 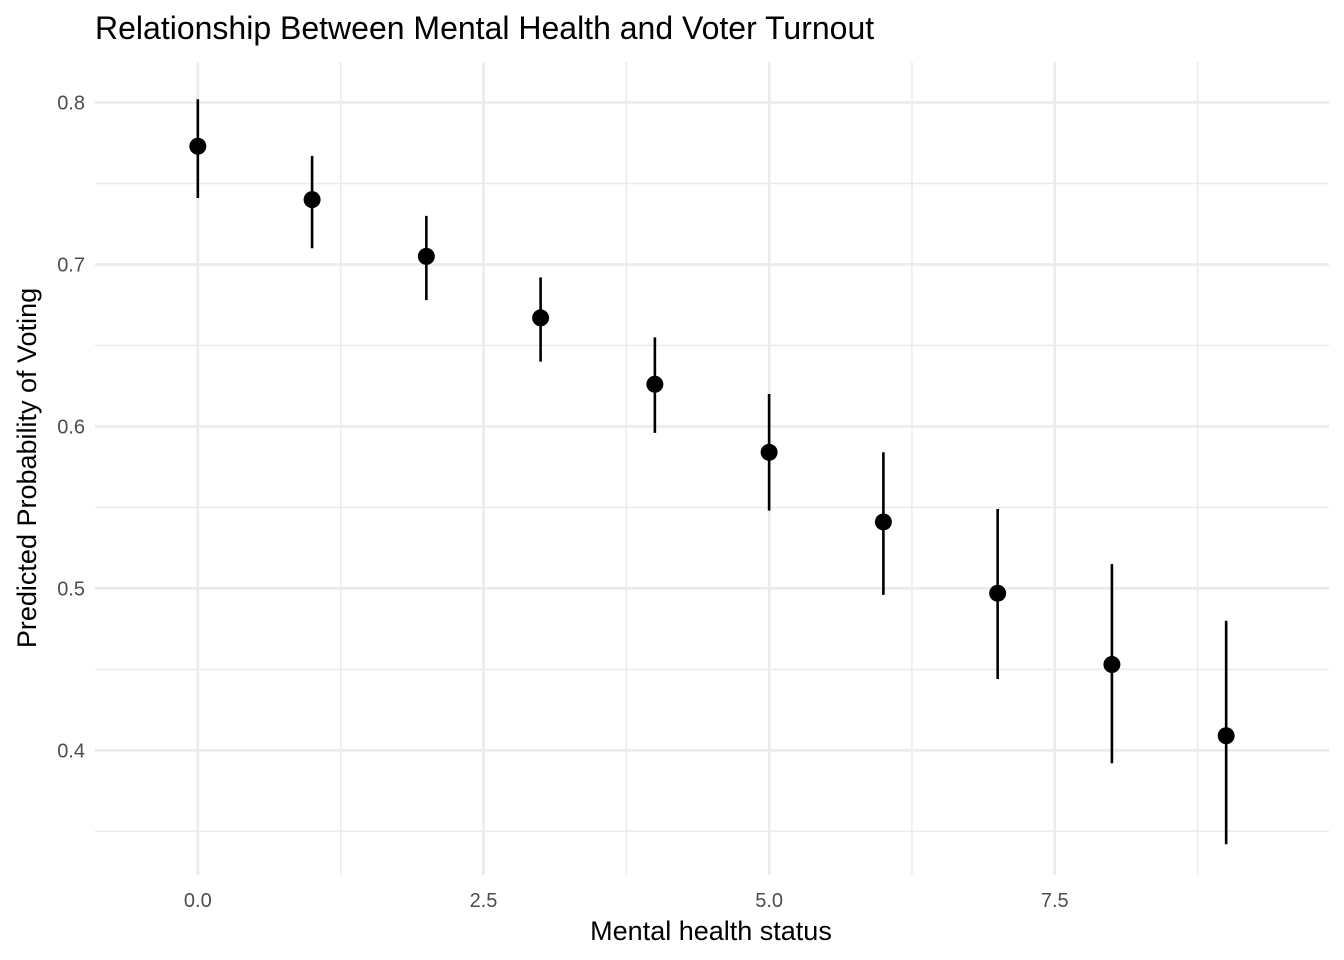 What do you see at coordinates (71, 589) in the screenshot?
I see `y-tick-label: 0.5` at bounding box center [71, 589].